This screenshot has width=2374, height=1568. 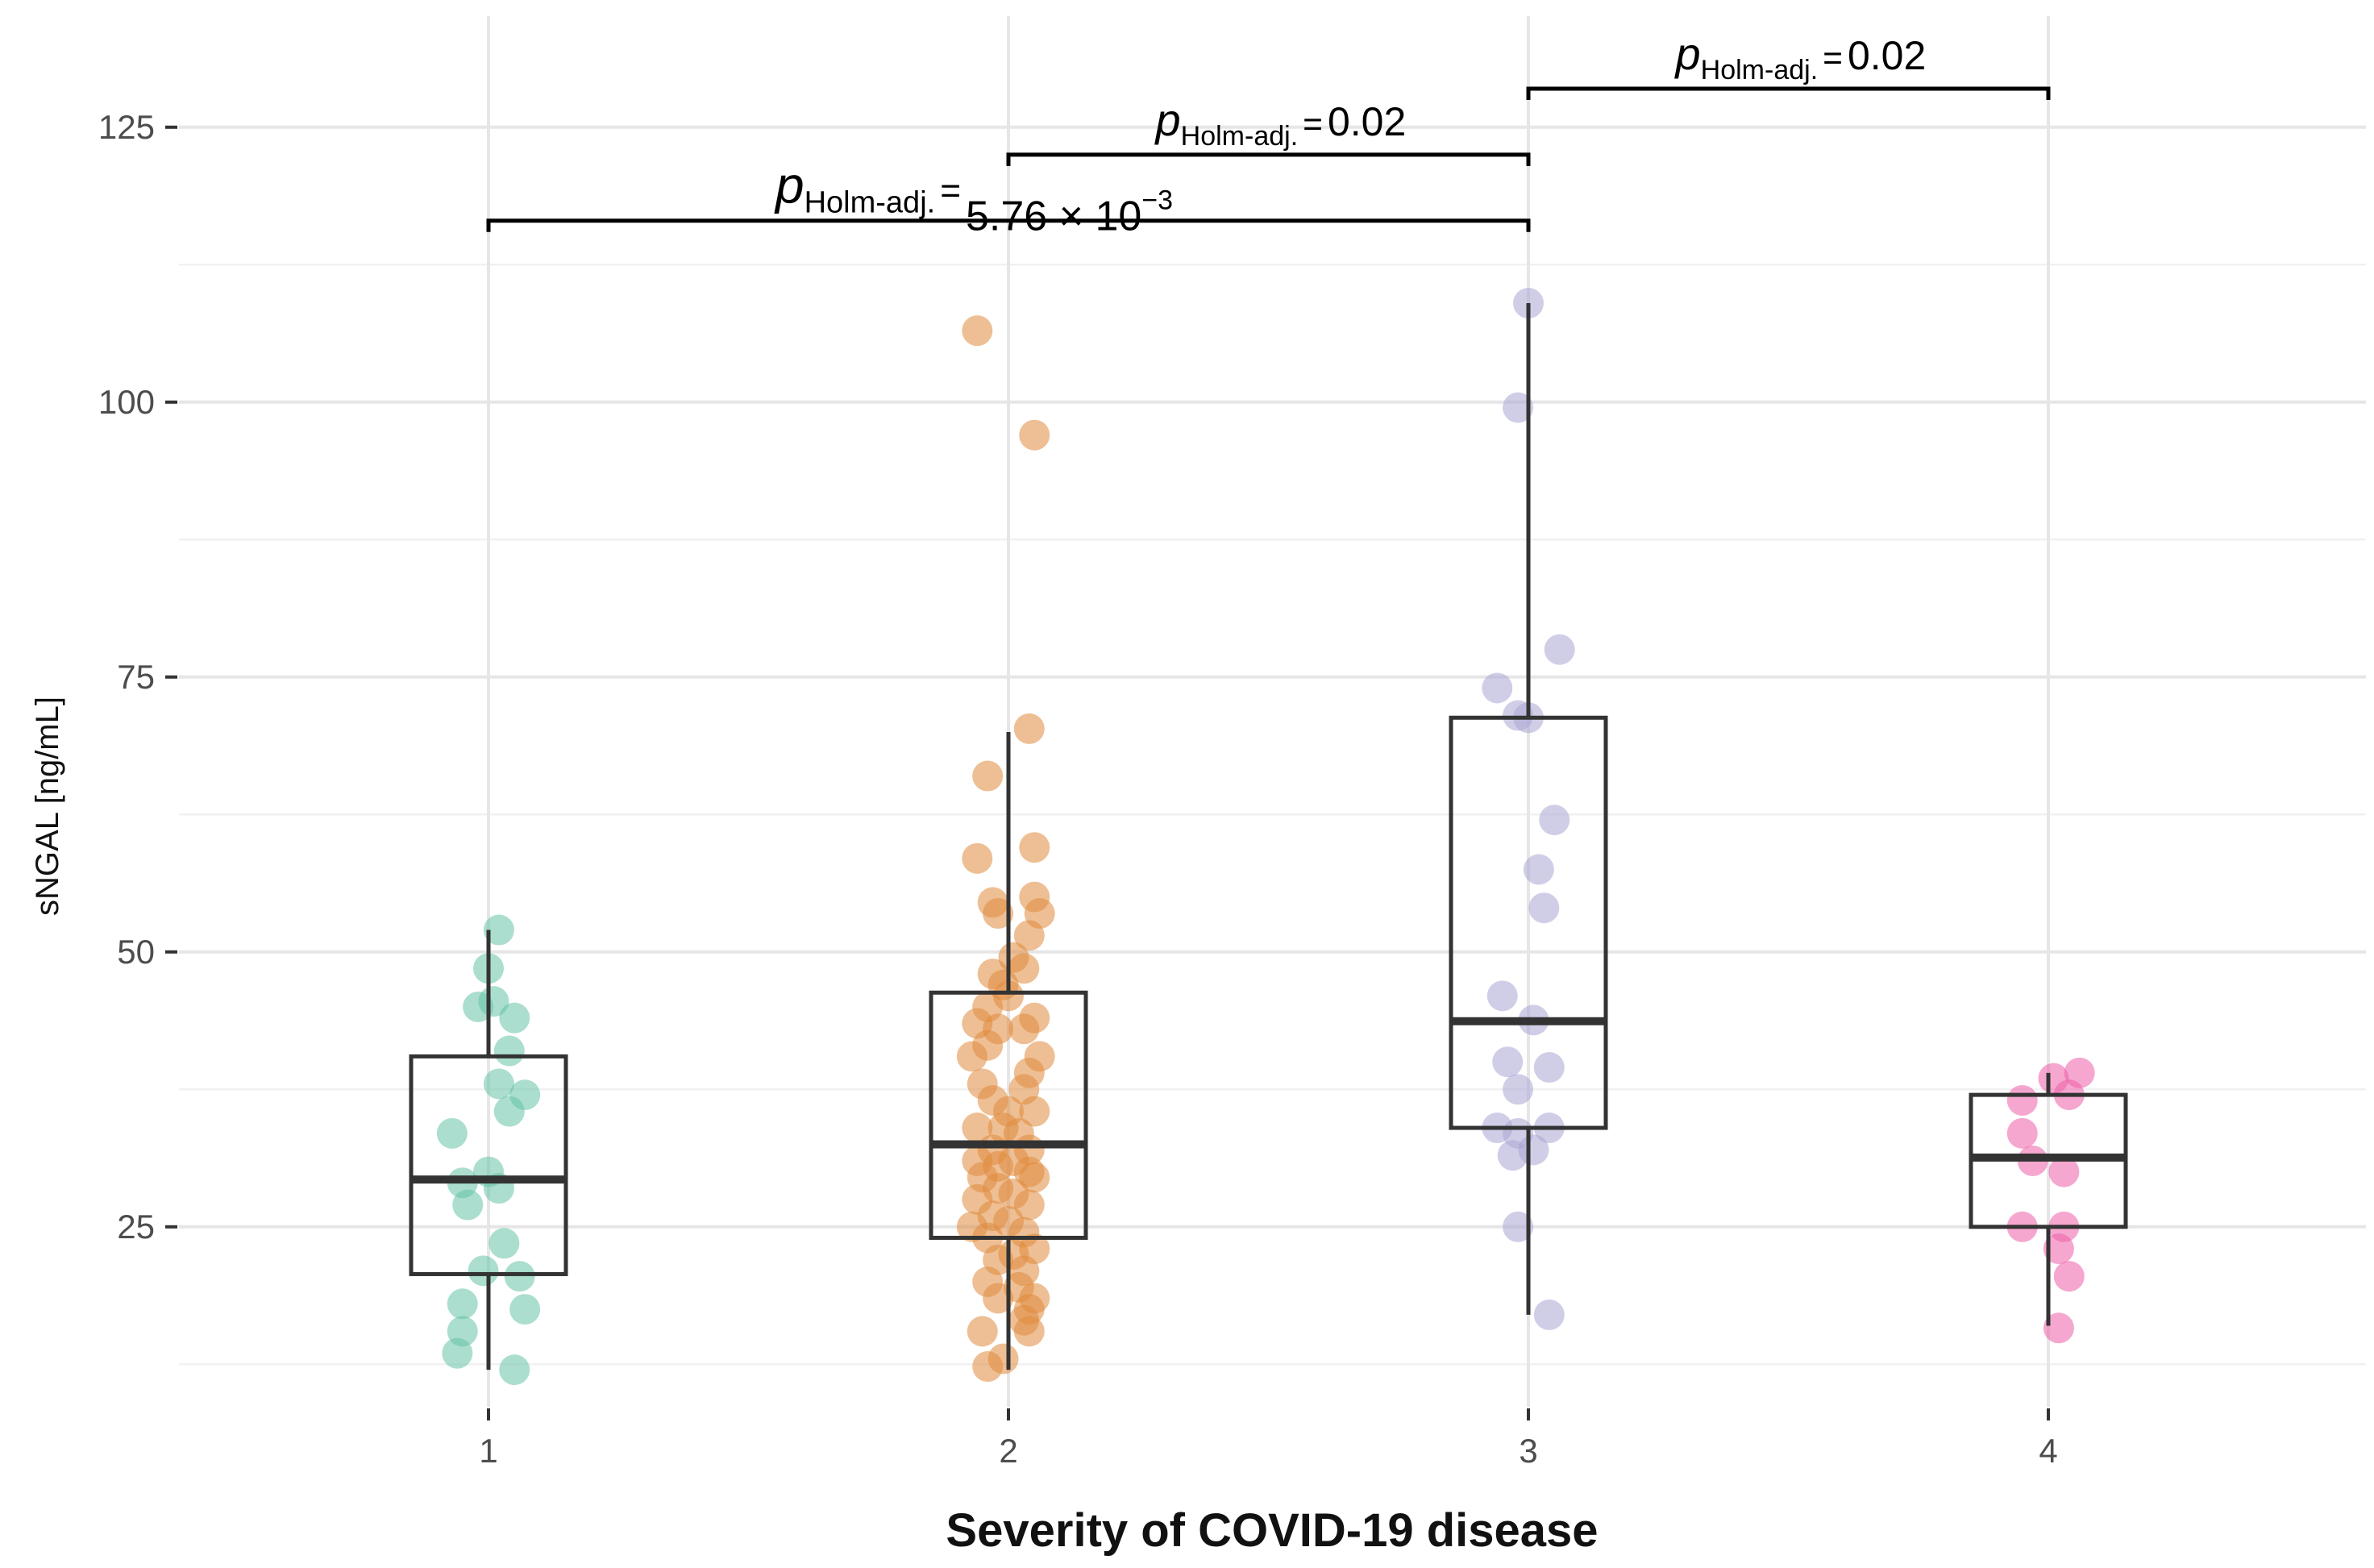 What do you see at coordinates (1008, 1451) in the screenshot?
I see `x-tick-label: 2` at bounding box center [1008, 1451].